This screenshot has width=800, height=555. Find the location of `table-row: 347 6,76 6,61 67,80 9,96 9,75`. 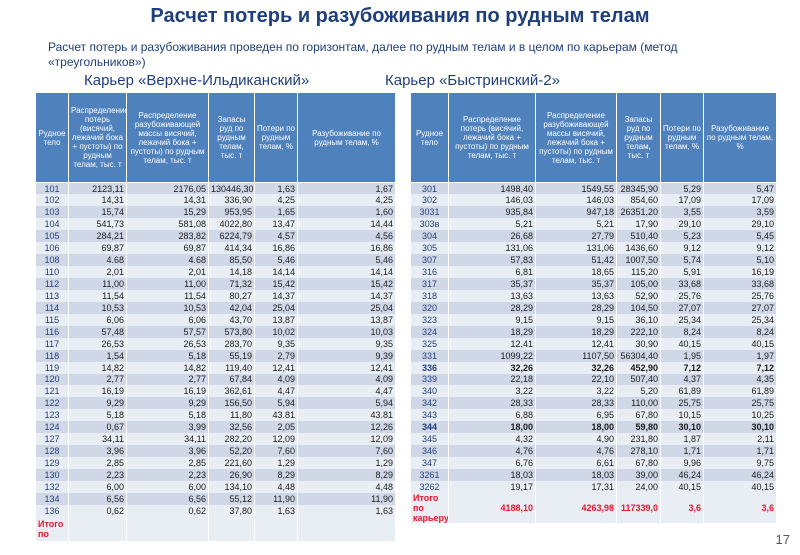

table-row: 347 6,76 6,61 67,80 9,96 9,75 is located at coordinates (593, 463).